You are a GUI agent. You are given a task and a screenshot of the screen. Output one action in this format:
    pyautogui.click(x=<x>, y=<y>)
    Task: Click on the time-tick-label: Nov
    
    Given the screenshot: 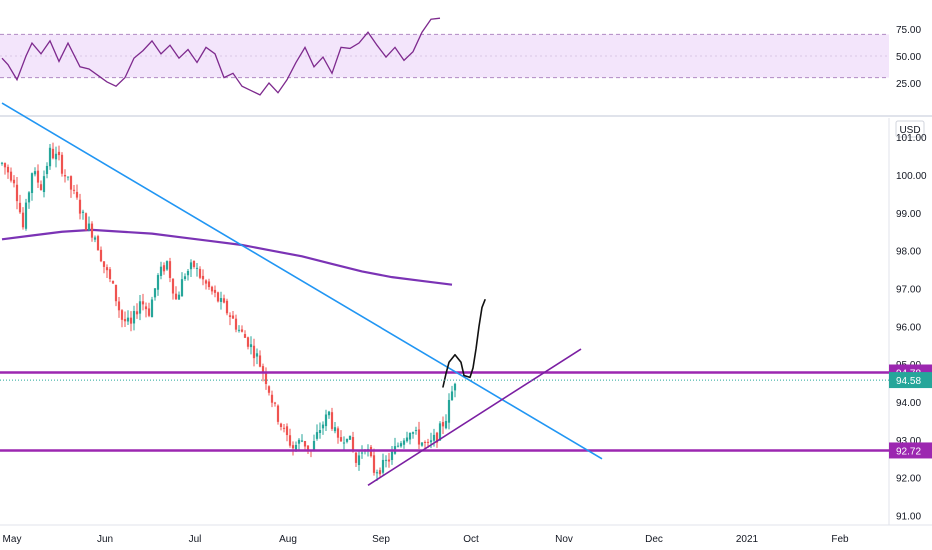 What is the action you would take?
    pyautogui.click(x=564, y=539)
    